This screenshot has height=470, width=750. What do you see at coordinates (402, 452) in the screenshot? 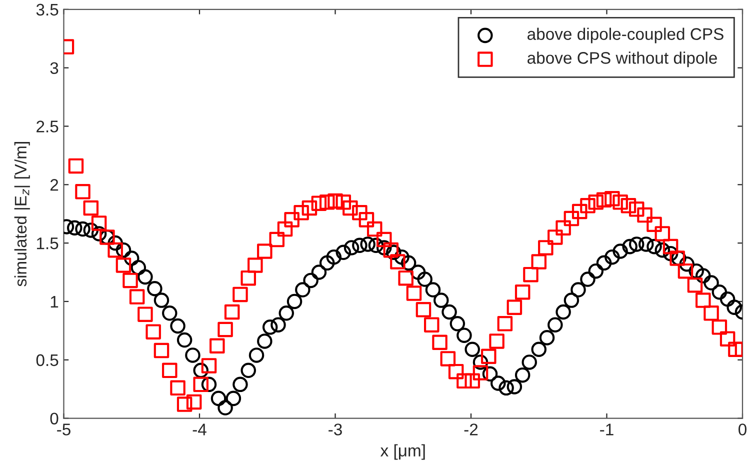
I see `x-axis-title: x [μm]` at bounding box center [402, 452].